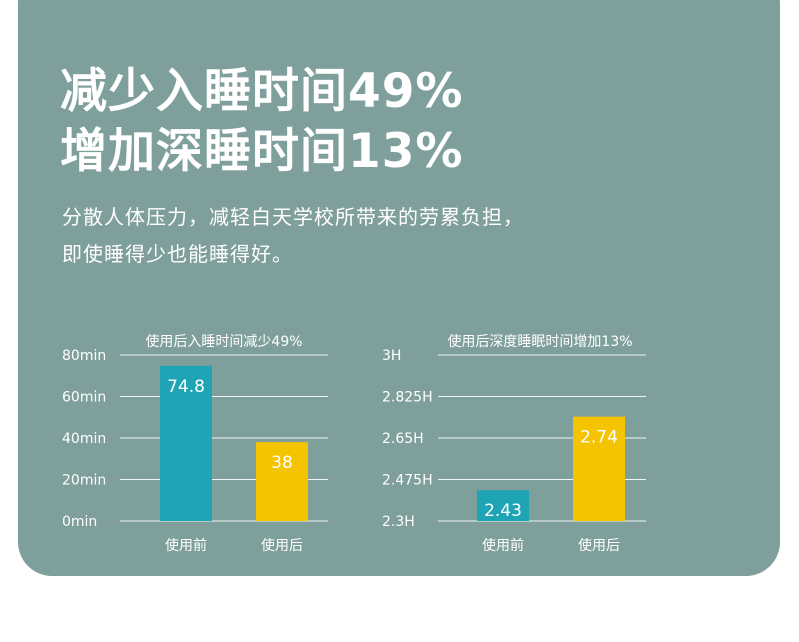 Image resolution: width=799 pixels, height=642 pixels. I want to click on data-label: 74.8, so click(186, 387).